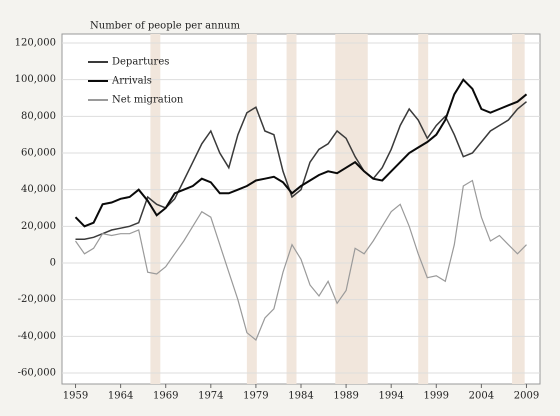 The height and width of the screenshot is (416, 560). What do you see at coordinates (35, 43) in the screenshot?
I see `y-tick-label: 120,000` at bounding box center [35, 43].